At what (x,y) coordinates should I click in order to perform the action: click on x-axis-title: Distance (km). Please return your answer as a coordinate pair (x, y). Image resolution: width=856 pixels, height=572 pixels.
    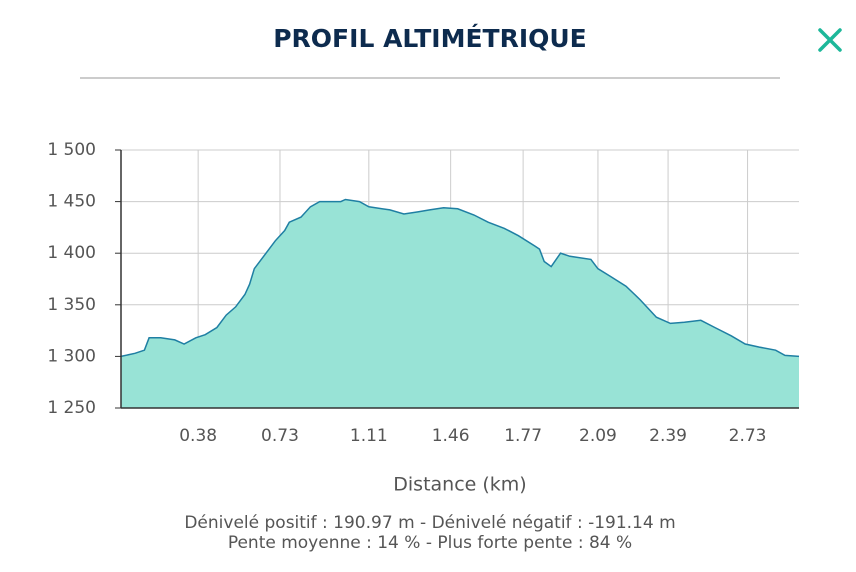
    Looking at the image, I should click on (459, 485).